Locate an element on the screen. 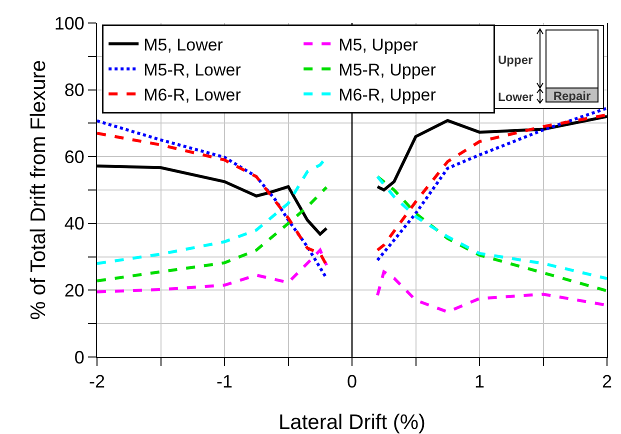  x-axis-title: Lateral Drift (%) is located at coordinates (352, 422).